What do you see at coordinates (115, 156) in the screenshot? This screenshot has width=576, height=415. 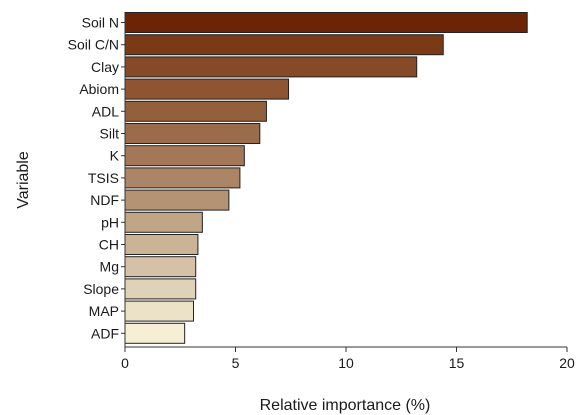 I see `y-tick-label: K` at bounding box center [115, 156].